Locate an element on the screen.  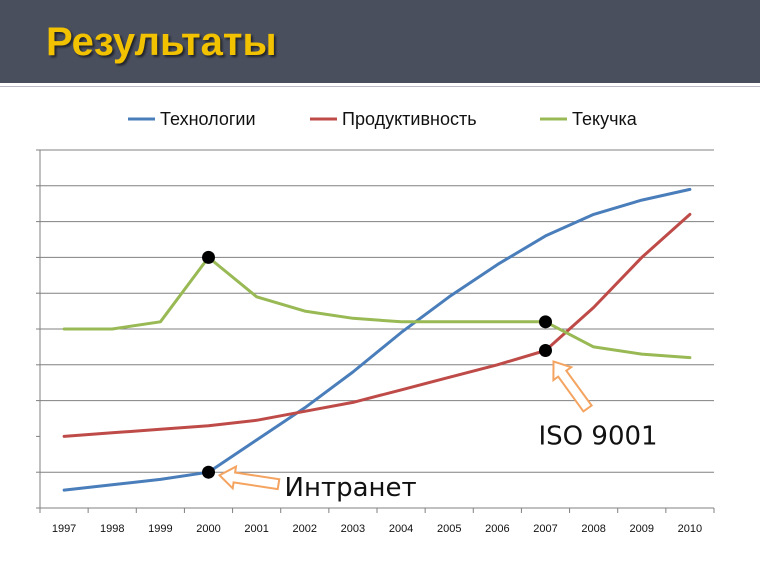
title-divider is located at coordinates (380, 85).